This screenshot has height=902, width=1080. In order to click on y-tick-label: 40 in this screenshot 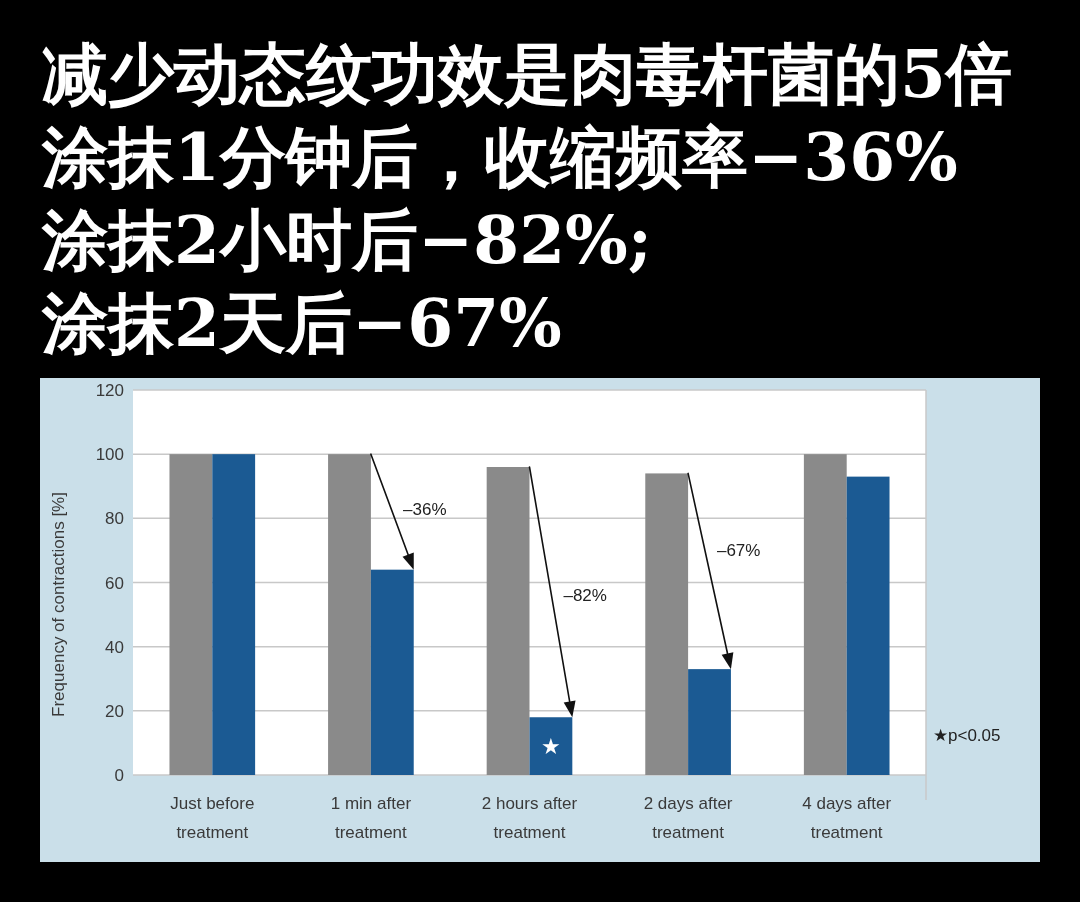, I will do `click(114, 647)`.